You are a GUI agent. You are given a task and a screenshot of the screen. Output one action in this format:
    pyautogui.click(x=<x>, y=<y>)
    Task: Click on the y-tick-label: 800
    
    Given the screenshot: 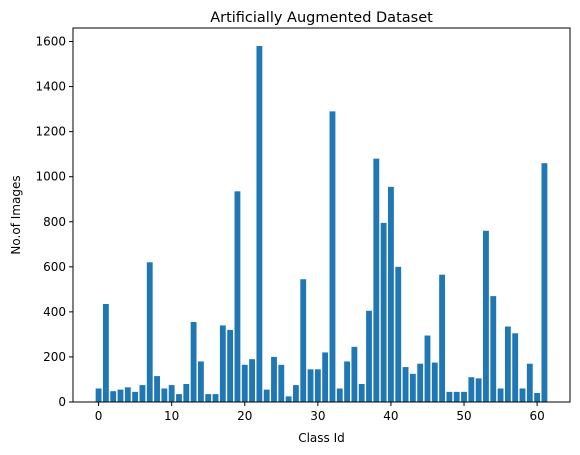 What is the action you would take?
    pyautogui.click(x=54, y=222)
    